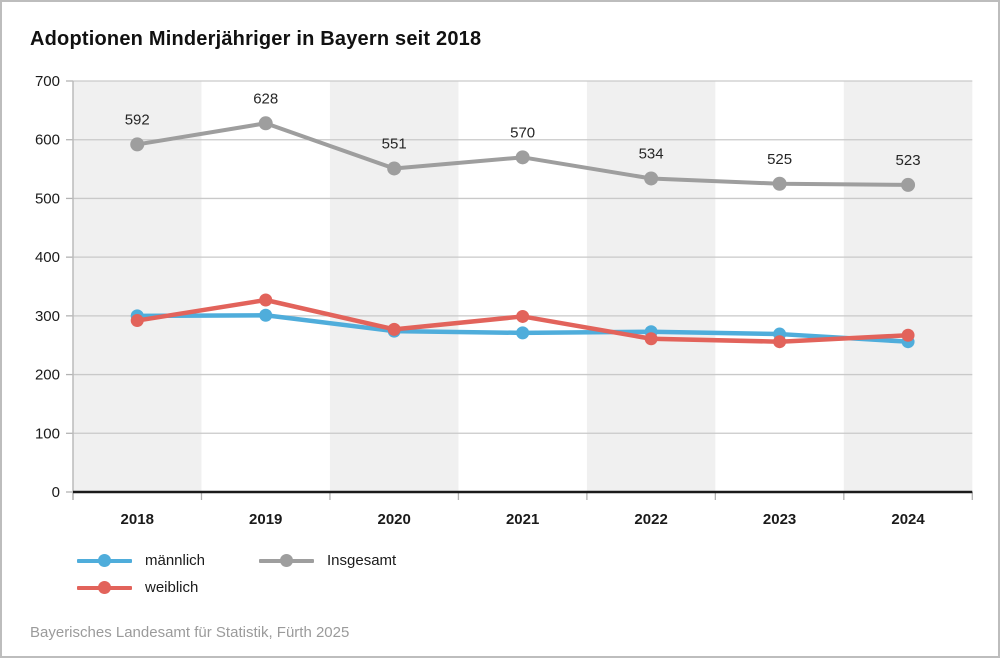 This screenshot has width=1000, height=660. What do you see at coordinates (47, 257) in the screenshot?
I see `y-tick-label: 400` at bounding box center [47, 257].